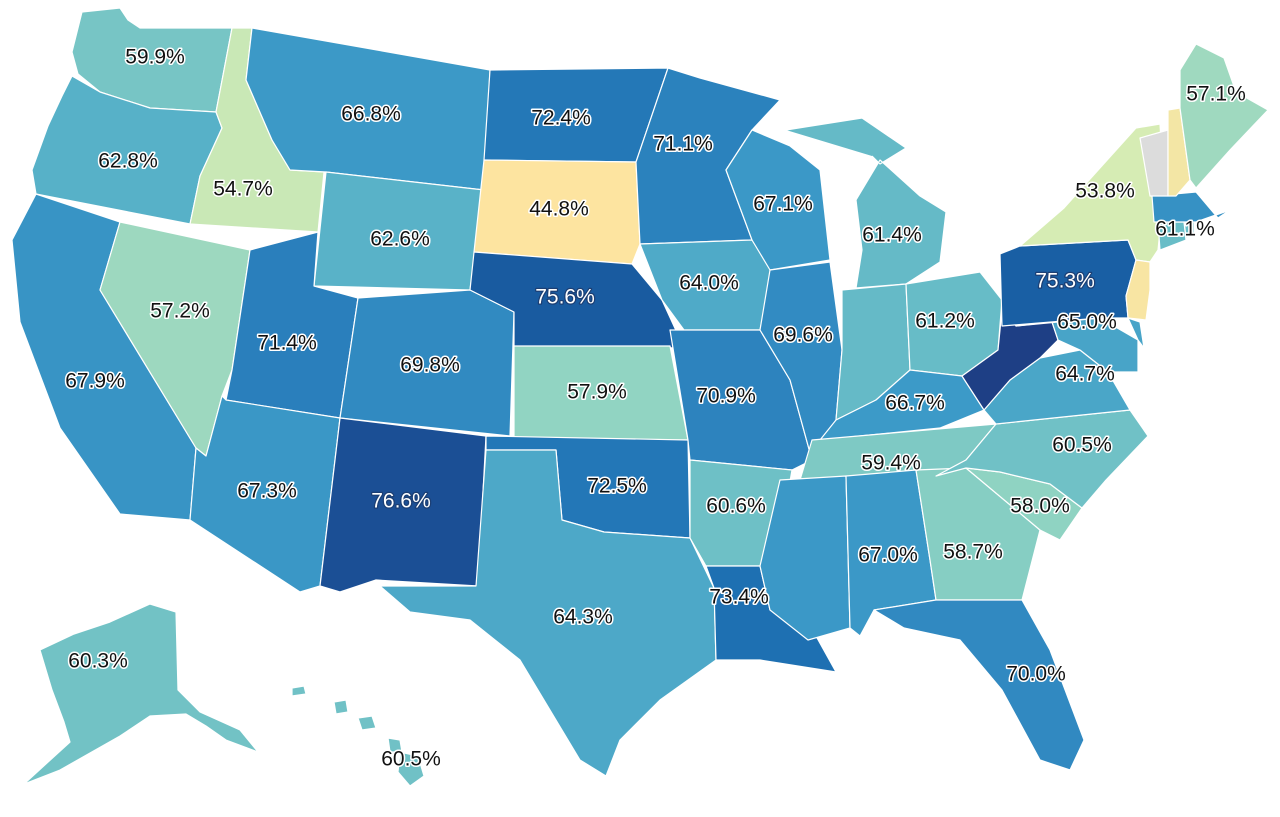  I want to click on state-label-wa: 59.9%, so click(155, 57).